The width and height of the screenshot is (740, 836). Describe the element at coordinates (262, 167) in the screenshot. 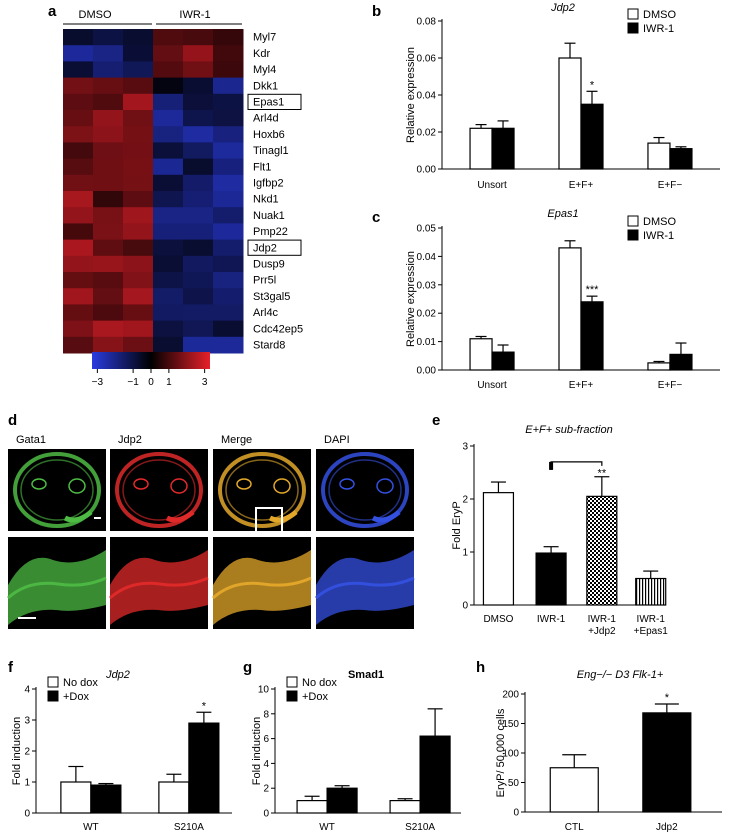

I see `heatmap-gene-label: Flt1` at that location.